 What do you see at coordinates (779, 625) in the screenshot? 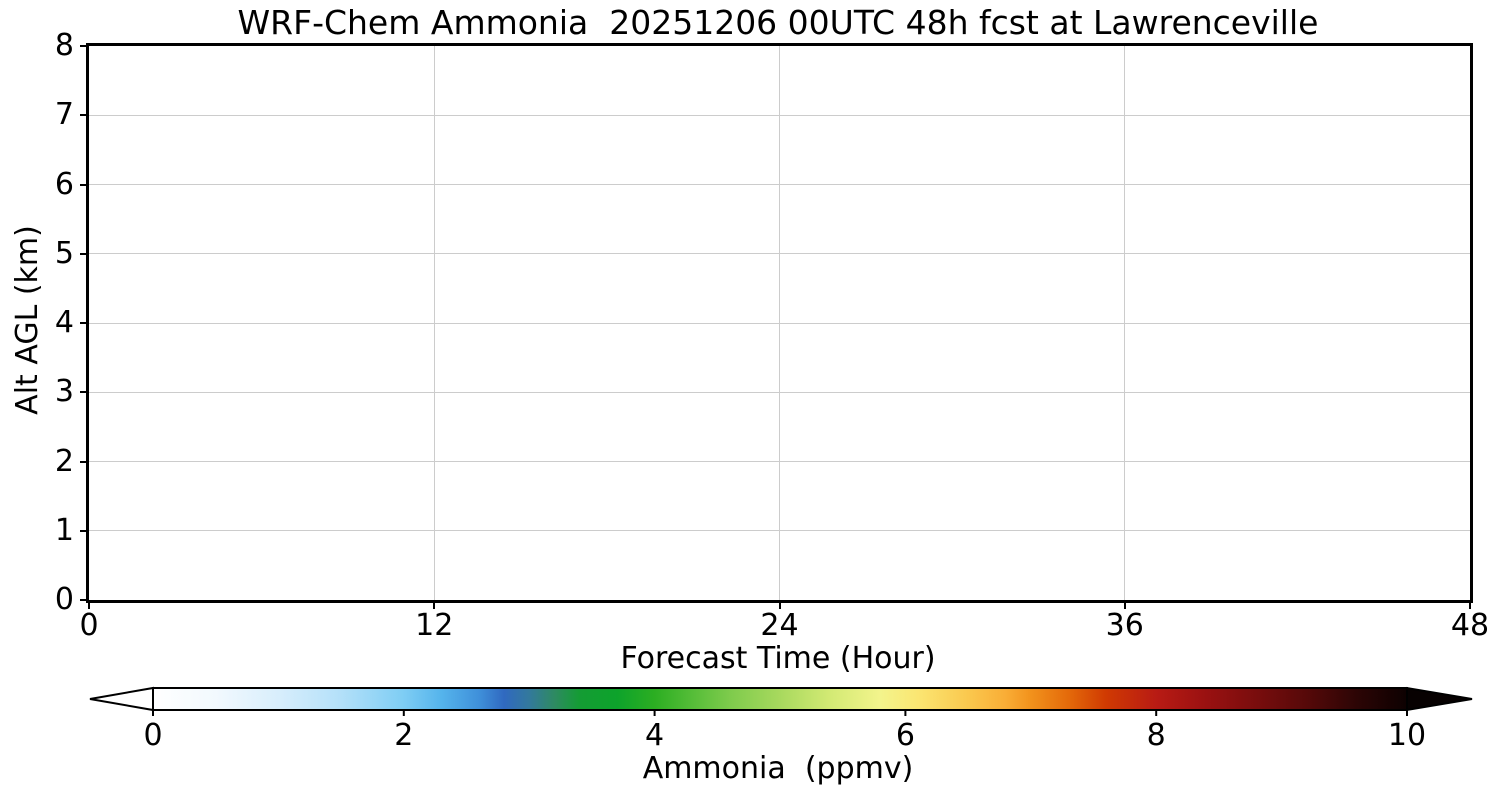
I see `x-tick-label: 24` at bounding box center [779, 625].